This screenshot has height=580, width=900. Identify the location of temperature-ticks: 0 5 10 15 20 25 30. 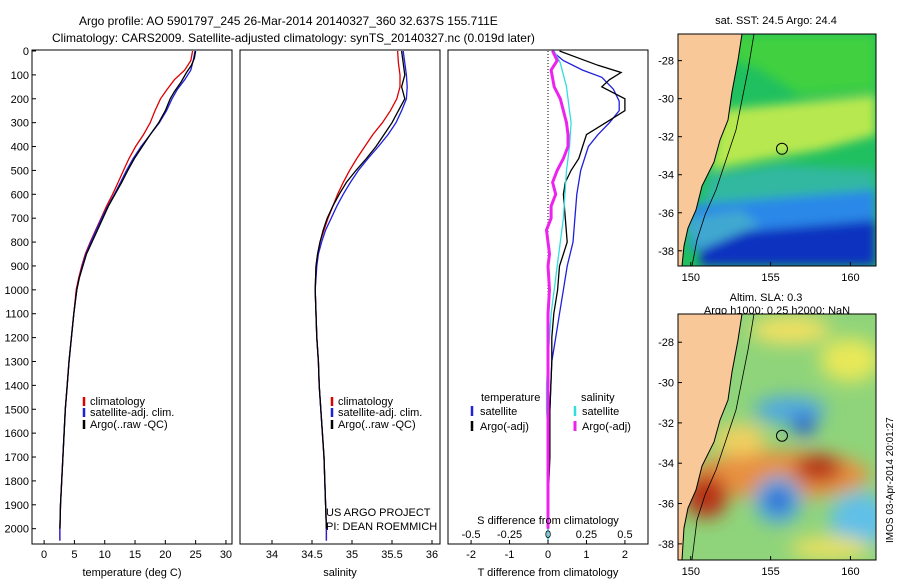
(136, 550).